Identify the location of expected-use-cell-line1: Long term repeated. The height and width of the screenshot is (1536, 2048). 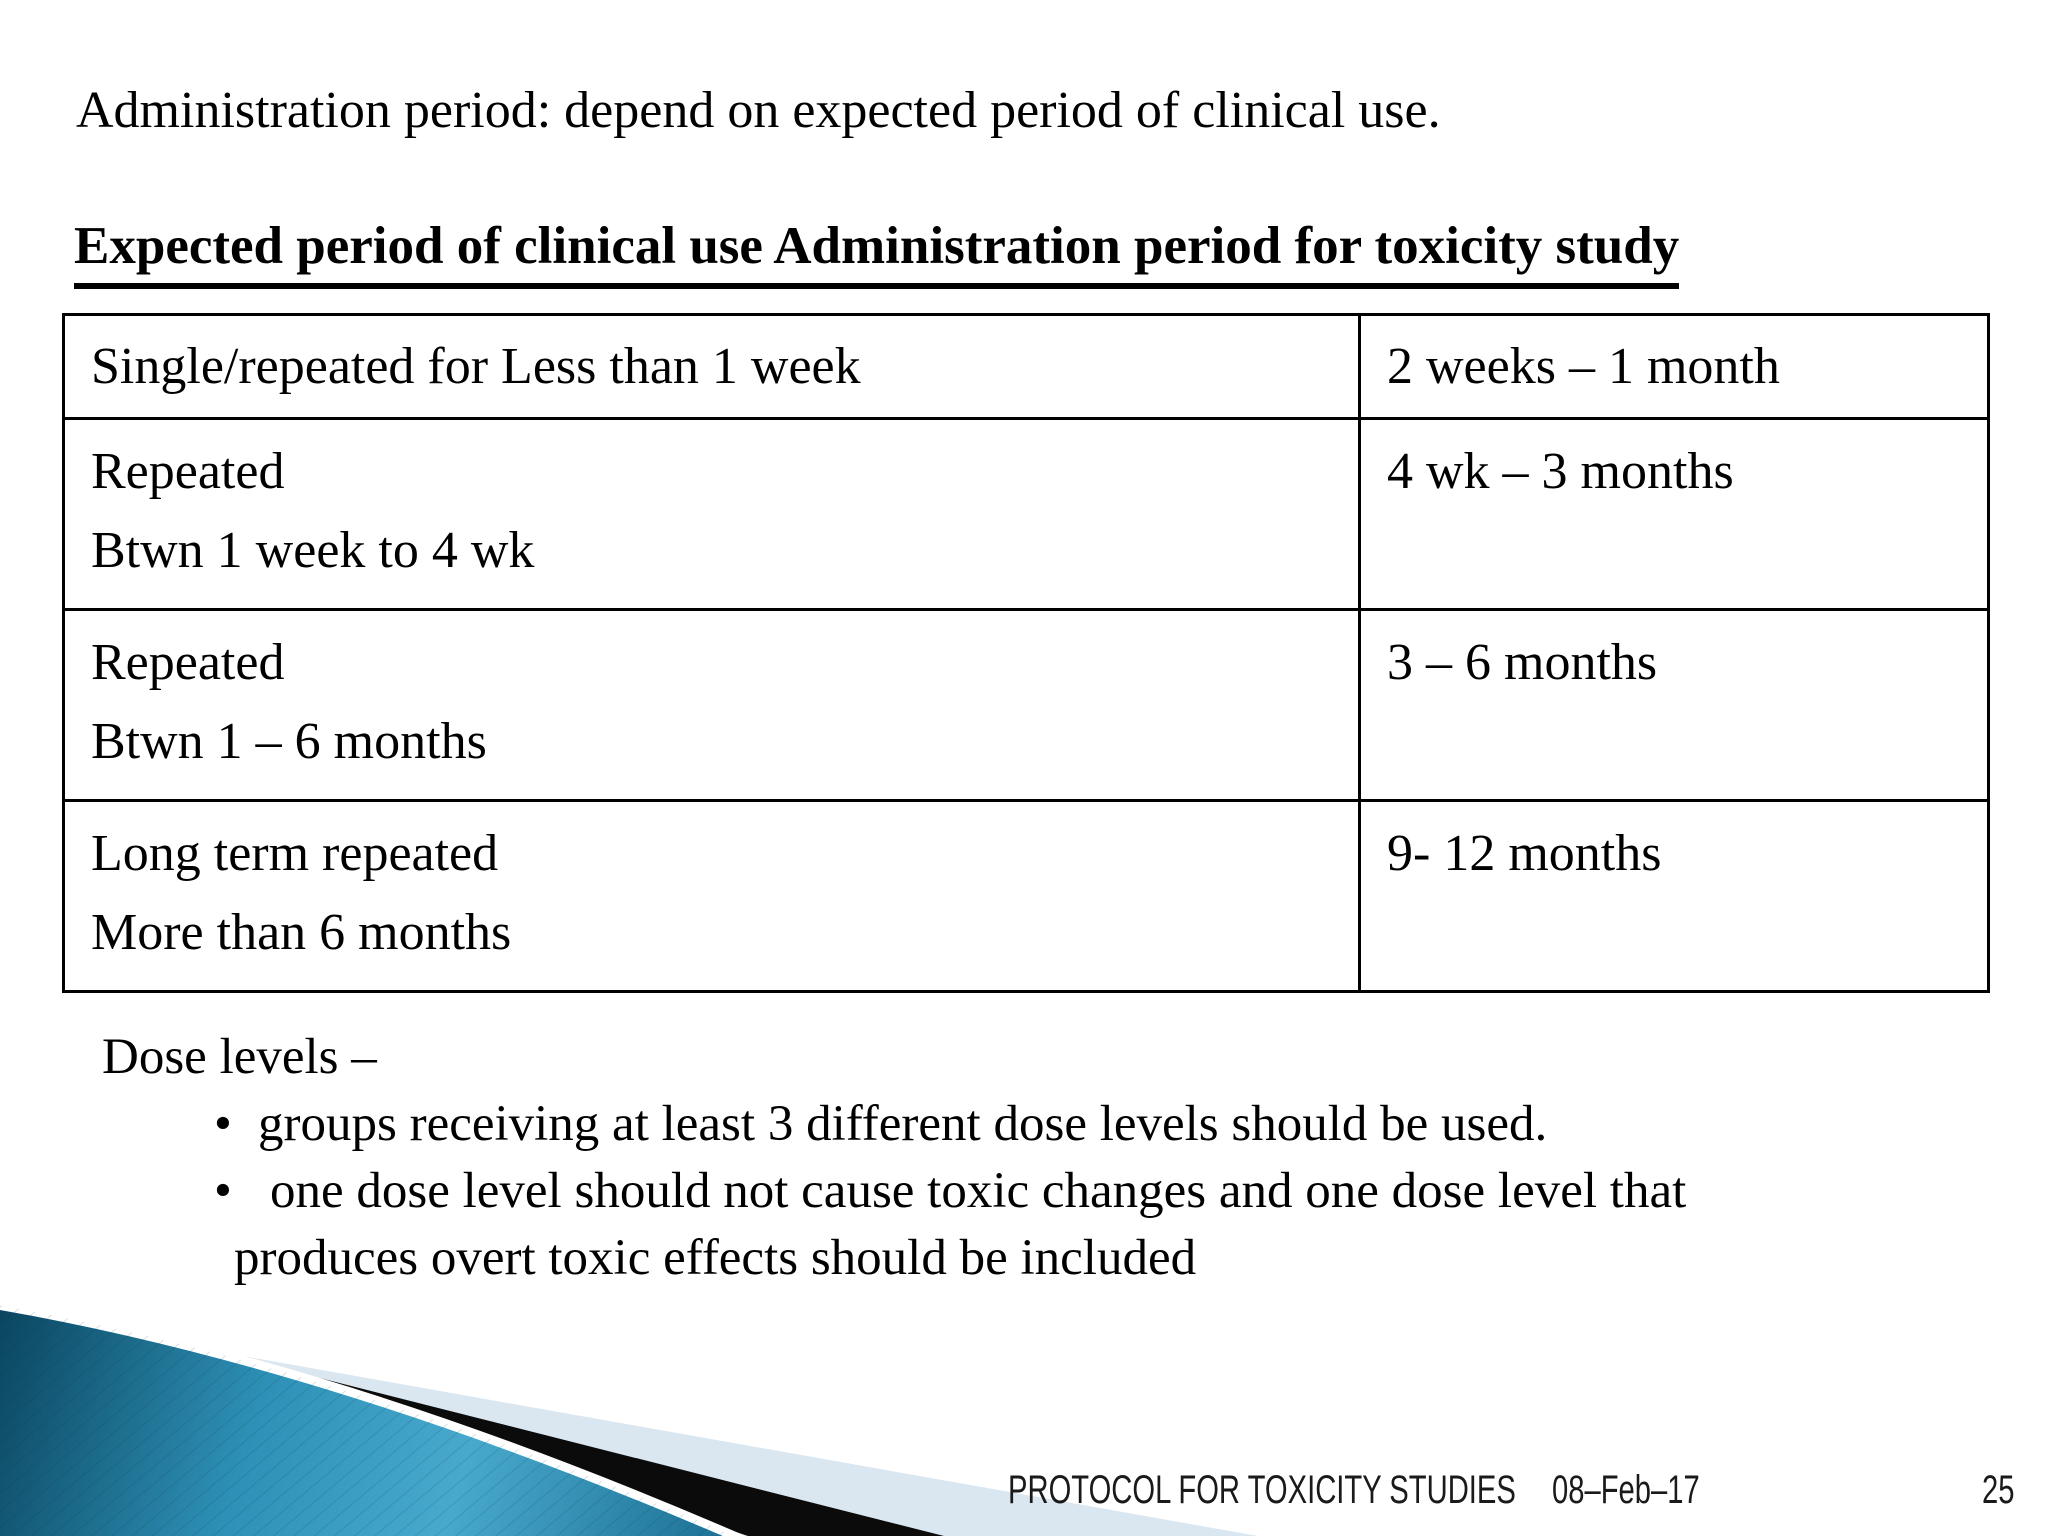
(295, 853).